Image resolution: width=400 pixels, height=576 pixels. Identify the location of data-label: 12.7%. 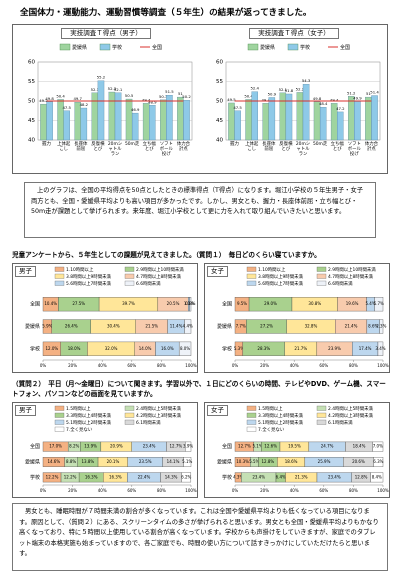
(175, 446).